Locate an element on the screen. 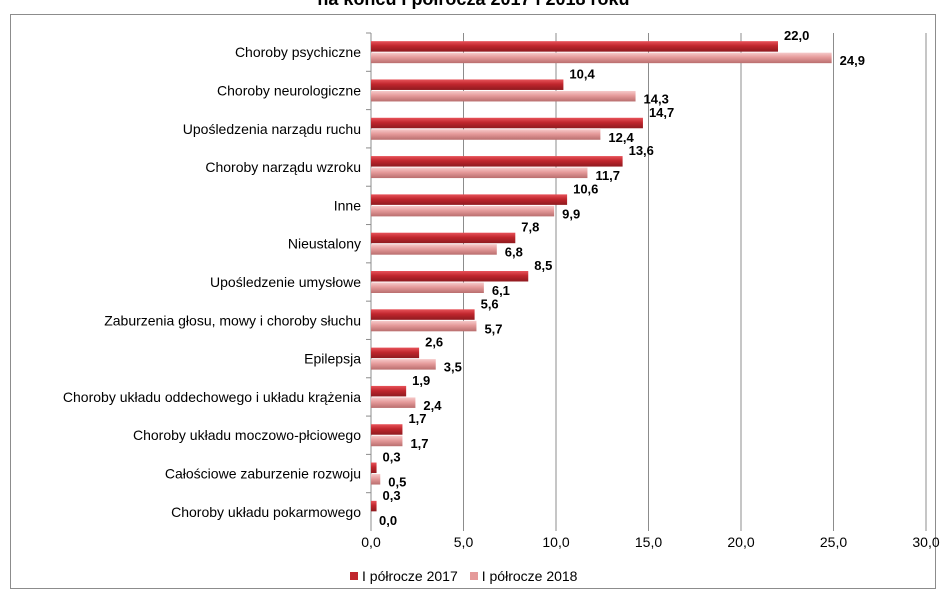 This screenshot has width=947, height=593. data-label-2018: 2,4 is located at coordinates (432, 405).